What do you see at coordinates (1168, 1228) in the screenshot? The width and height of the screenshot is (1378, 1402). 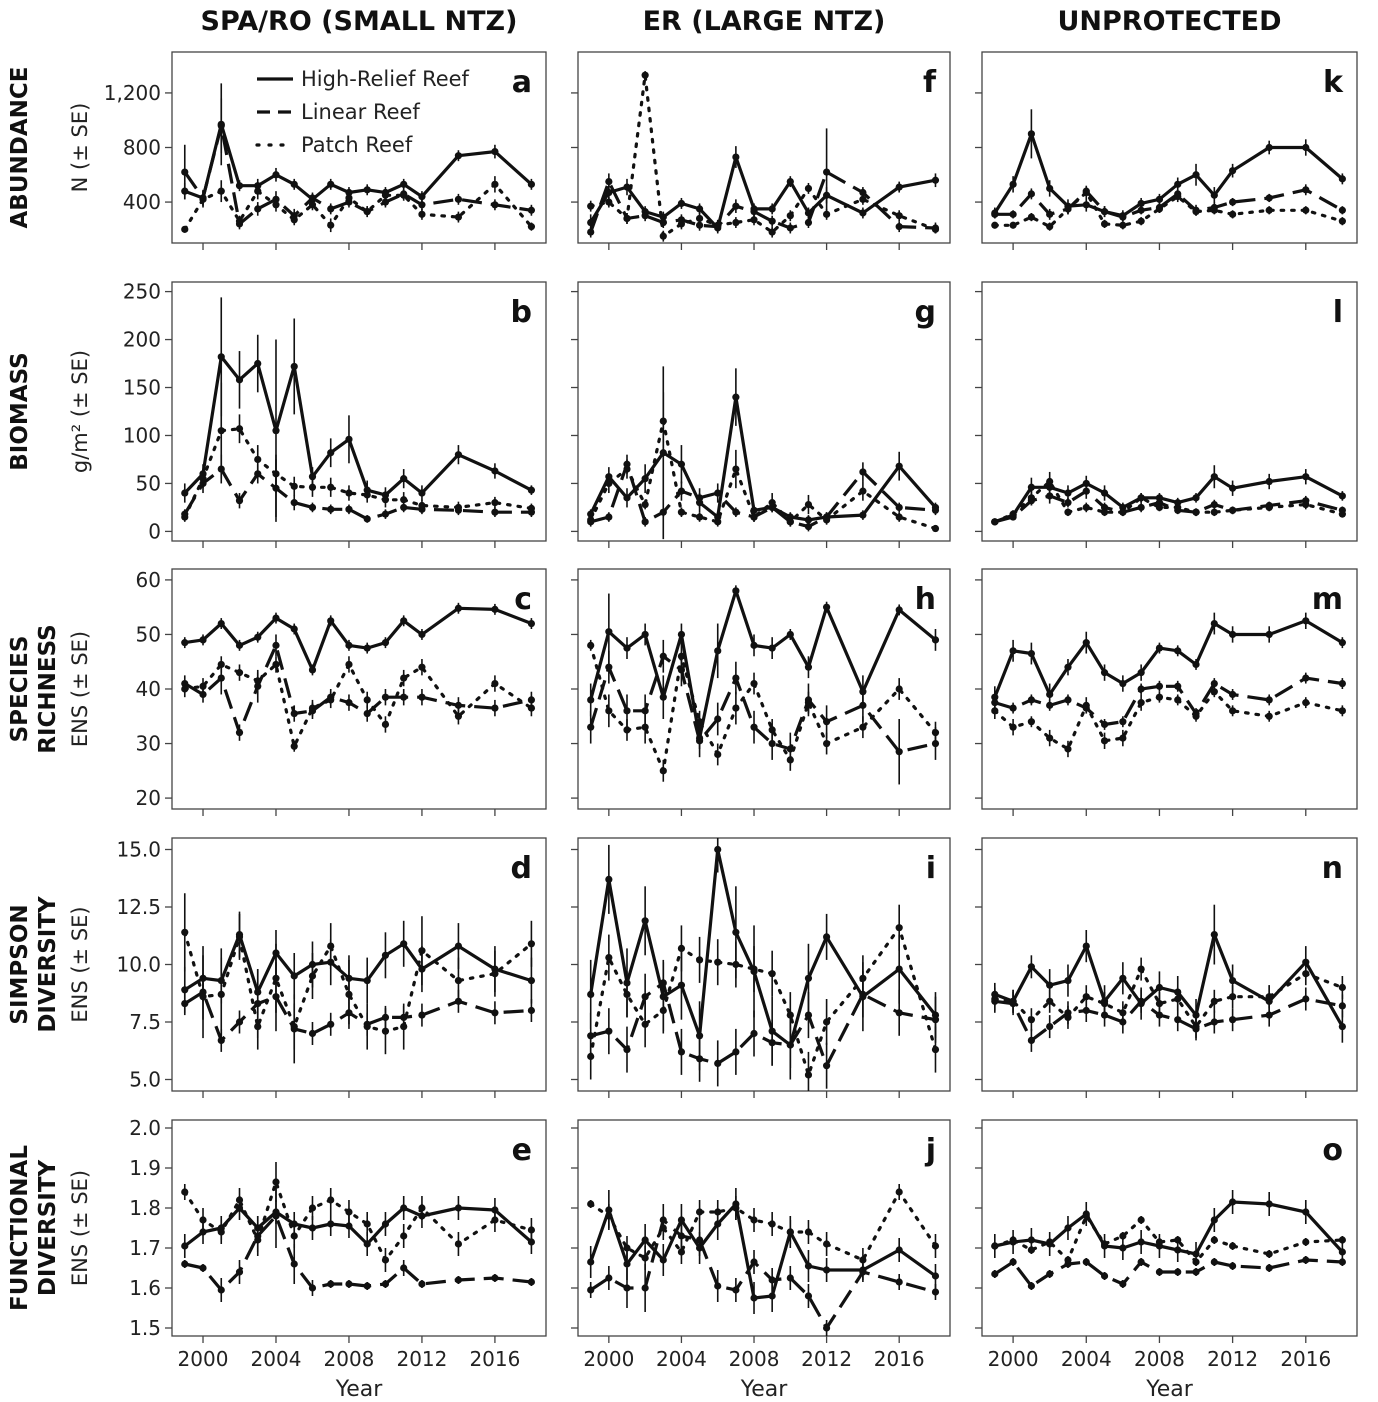 I see `series-high-relief-reef` at bounding box center [1168, 1228].